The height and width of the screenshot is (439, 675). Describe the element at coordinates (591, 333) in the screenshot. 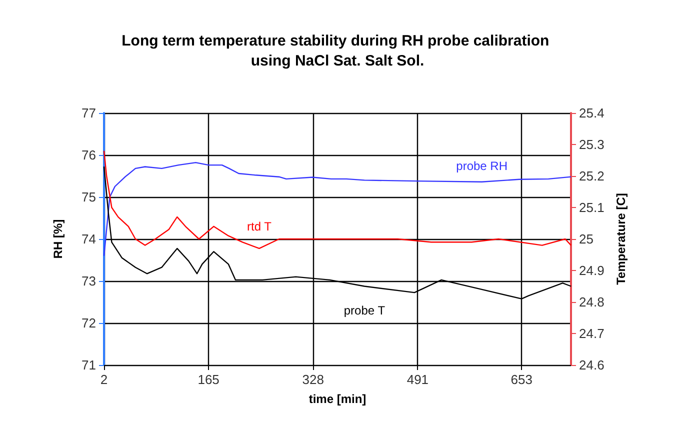

I see `y2-tick-label: 24.7` at that location.